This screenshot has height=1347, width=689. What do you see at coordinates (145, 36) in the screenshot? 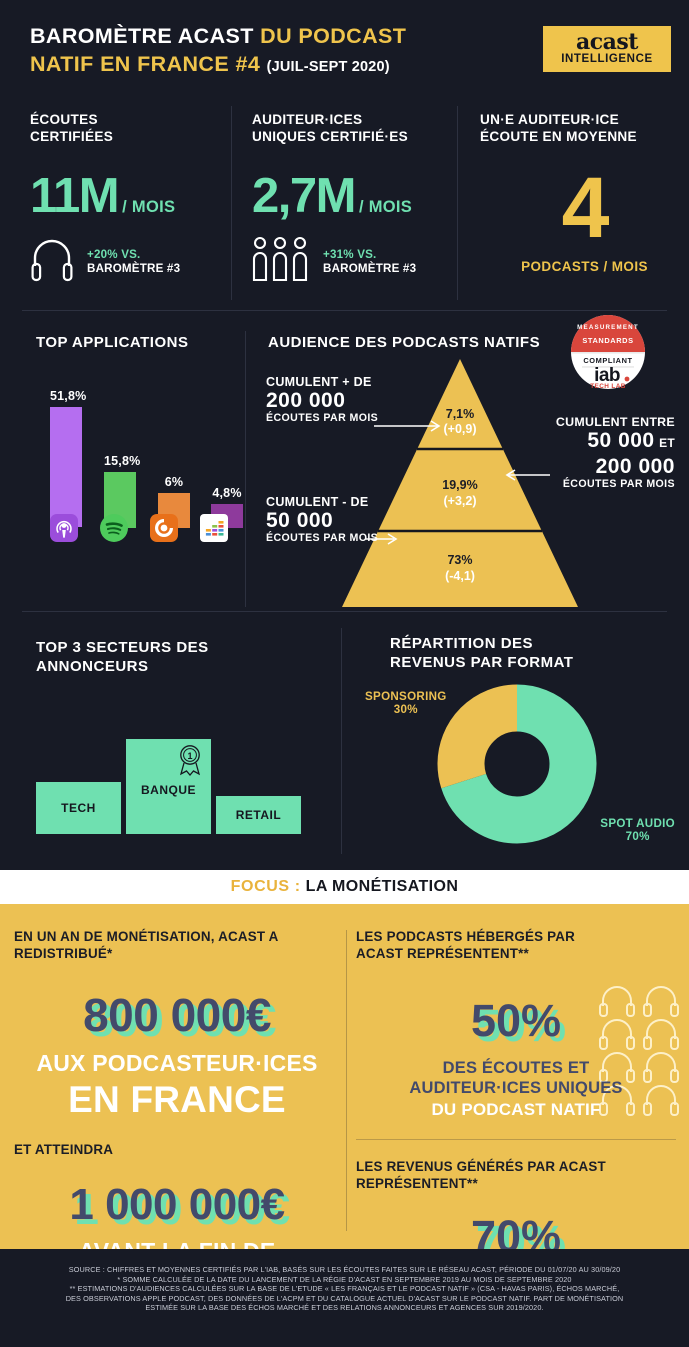
I see `title-line1-white: BAROMÈTRE ACAST` at bounding box center [145, 36].